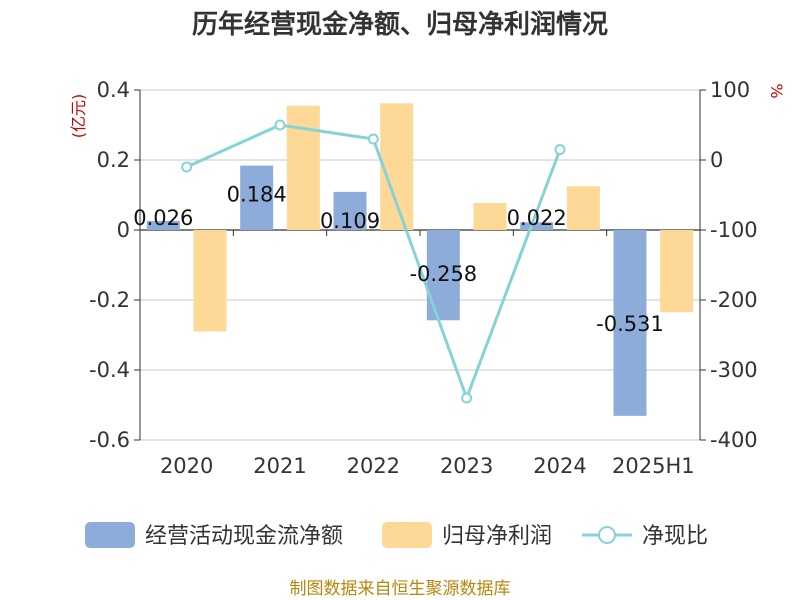  What do you see at coordinates (113, 160) in the screenshot?
I see `left-tick-label: 0.2` at bounding box center [113, 160].